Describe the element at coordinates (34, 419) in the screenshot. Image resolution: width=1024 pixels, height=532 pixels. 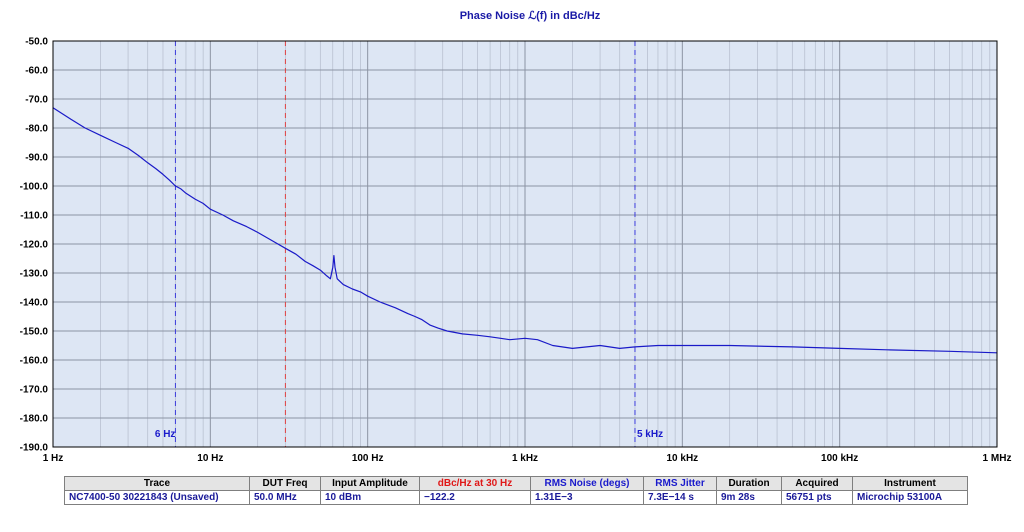
I see `y-tick-label: -180.0` at that location.